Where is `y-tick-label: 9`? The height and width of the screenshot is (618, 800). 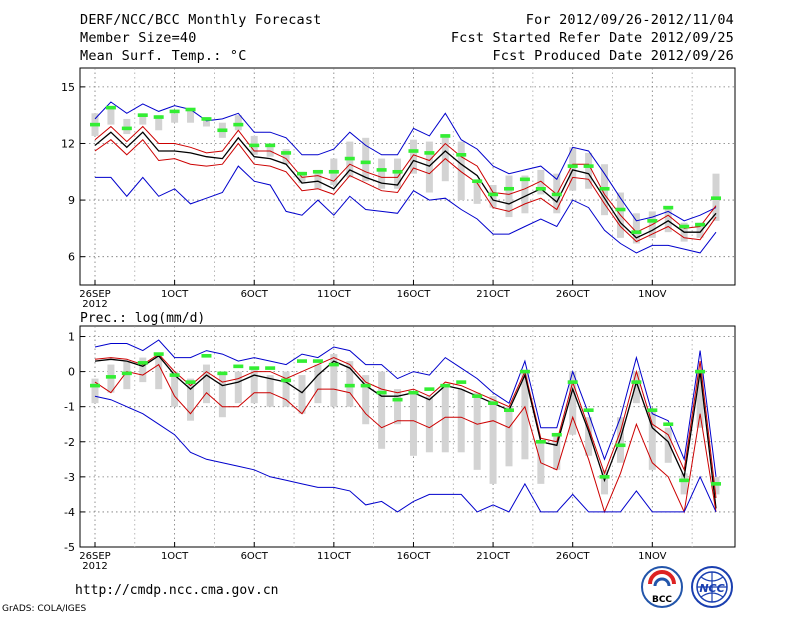
y-tick-label: 9 is located at coordinates (71, 200).